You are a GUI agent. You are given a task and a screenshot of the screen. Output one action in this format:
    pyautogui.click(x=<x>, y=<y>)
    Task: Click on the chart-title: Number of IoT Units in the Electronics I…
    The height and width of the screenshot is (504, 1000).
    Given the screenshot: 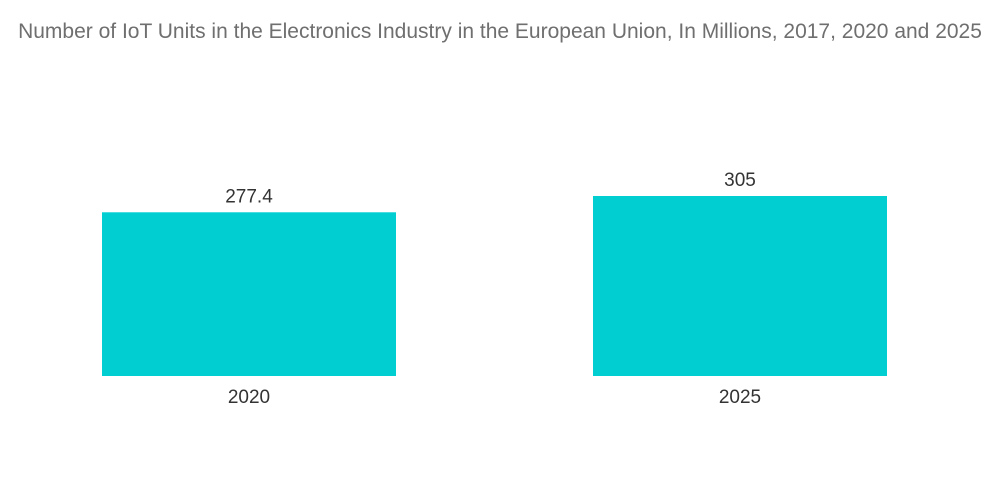 What is the action you would take?
    pyautogui.click(x=500, y=31)
    